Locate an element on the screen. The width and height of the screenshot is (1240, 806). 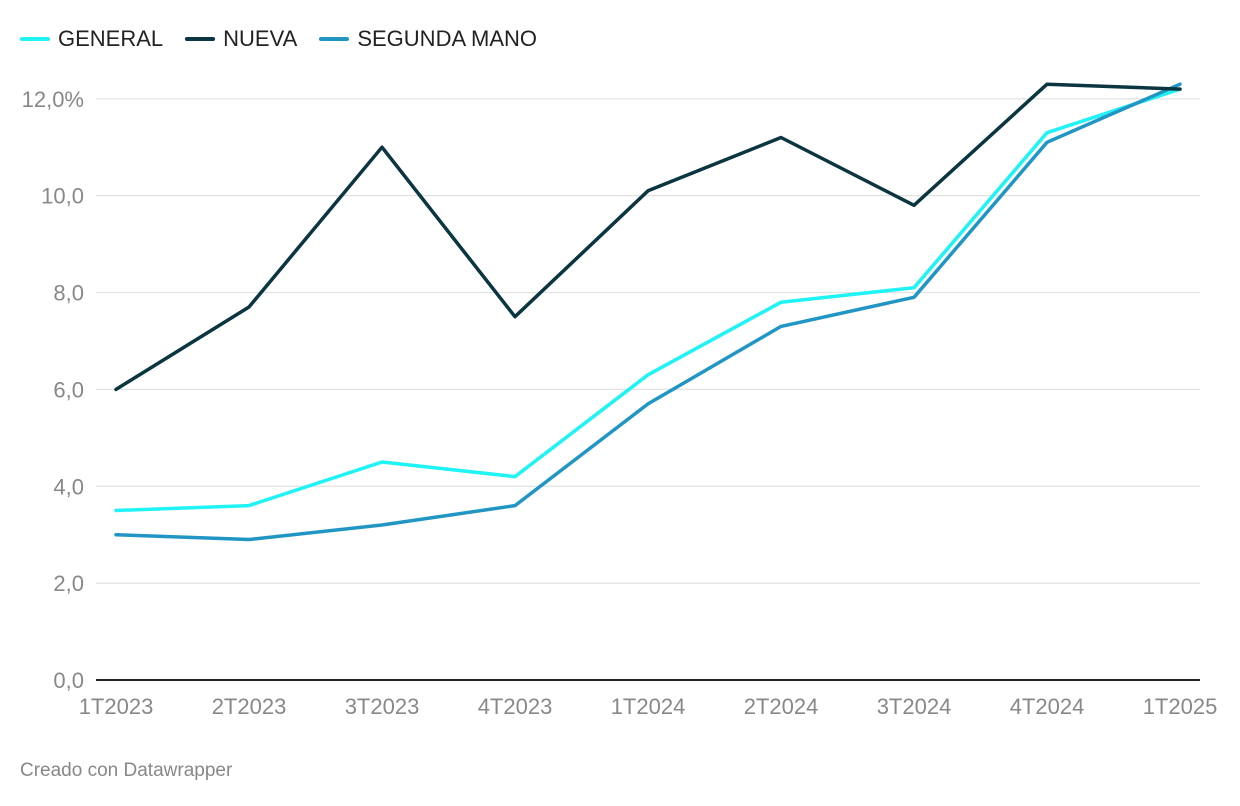
y-tick-label: 8,0 is located at coordinates (68, 293).